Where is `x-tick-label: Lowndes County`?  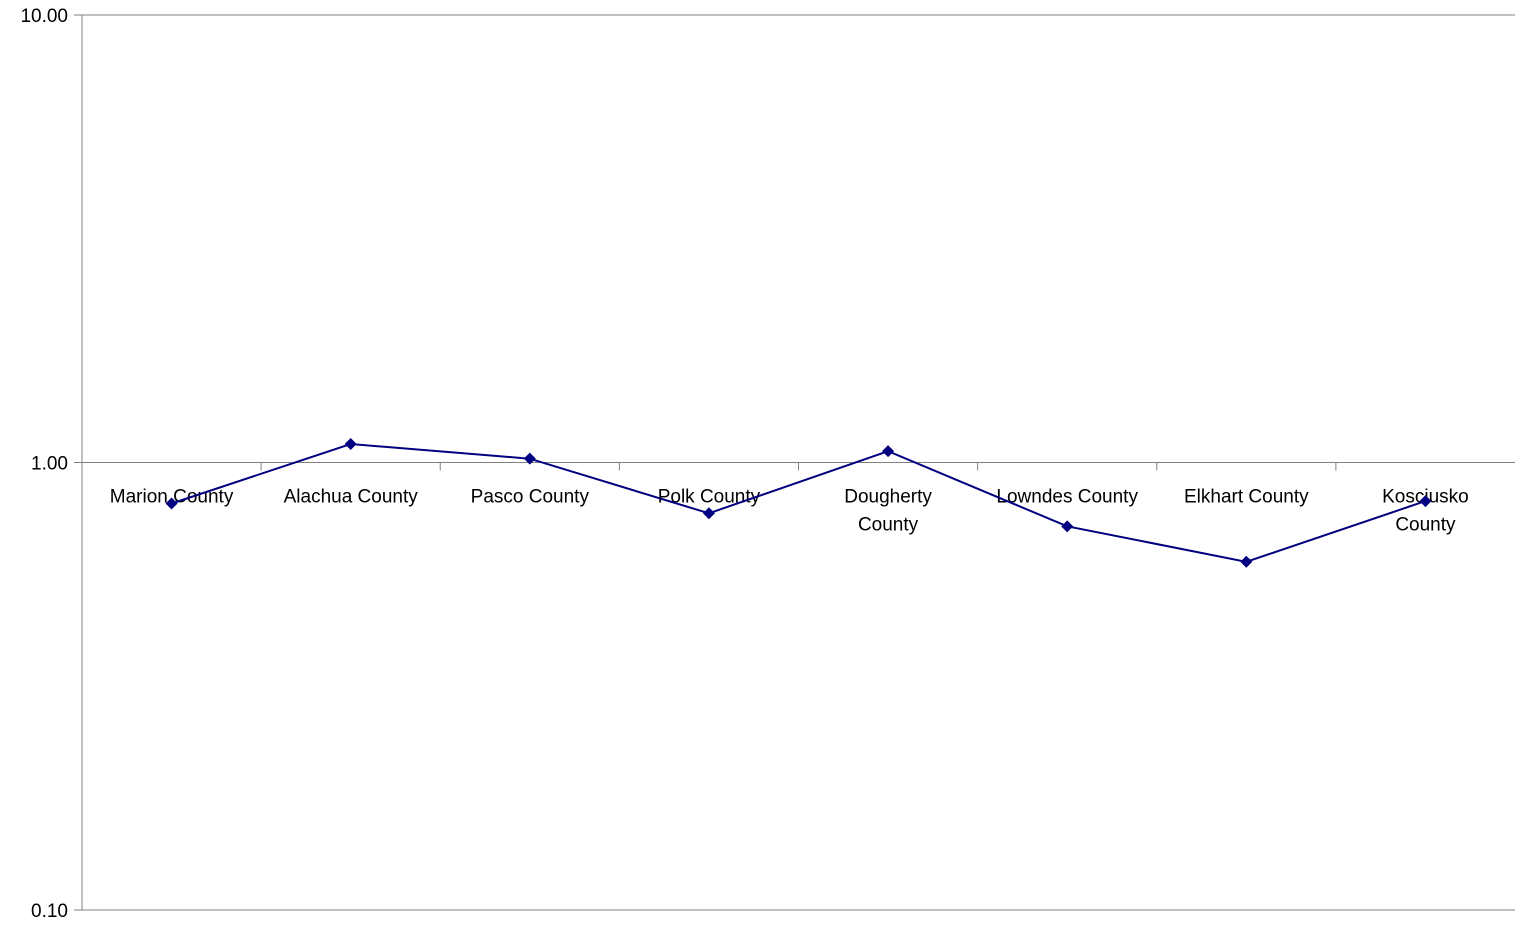 x-tick-label: Lowndes County is located at coordinates (1067, 497).